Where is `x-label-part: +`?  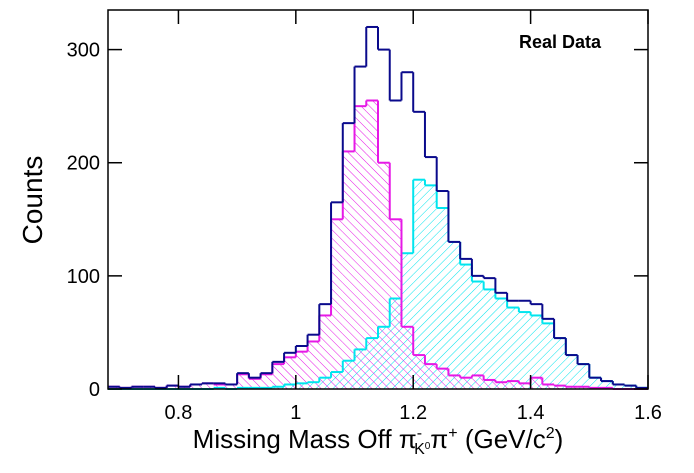 x-label-part: + is located at coordinates (452, 433).